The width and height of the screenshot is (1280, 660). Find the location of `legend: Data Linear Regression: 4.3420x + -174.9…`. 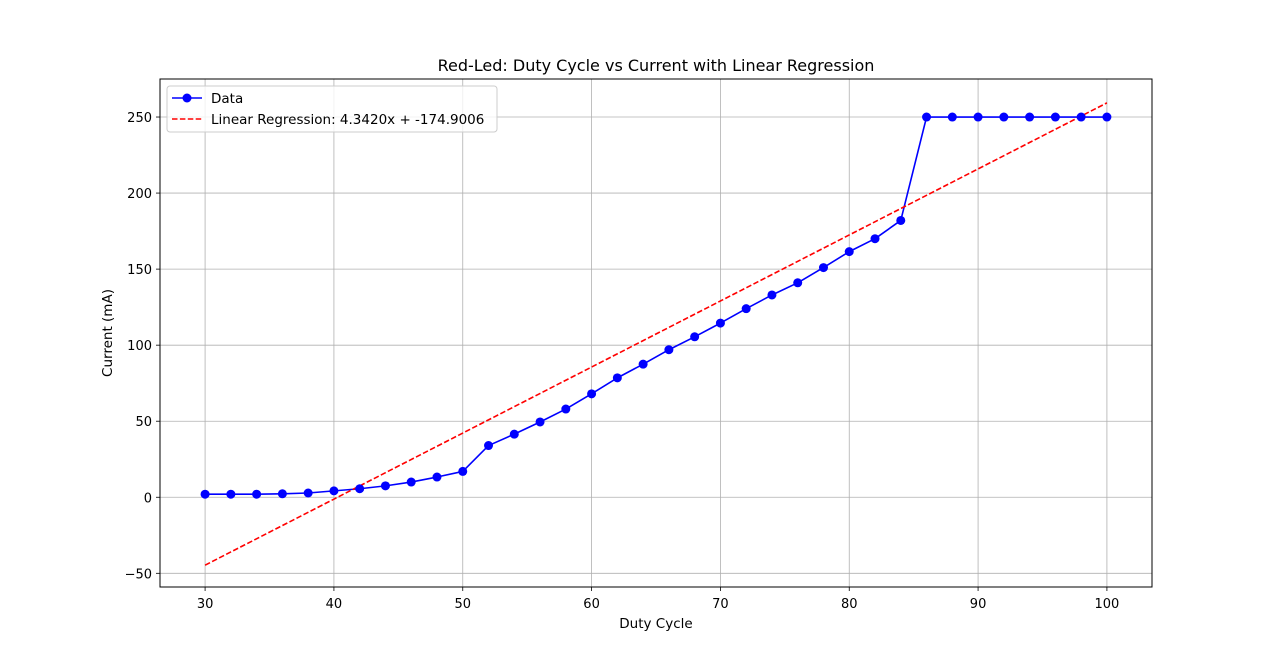

legend: Data Linear Regression: 4.3420x + -174.9… is located at coordinates (332, 109).